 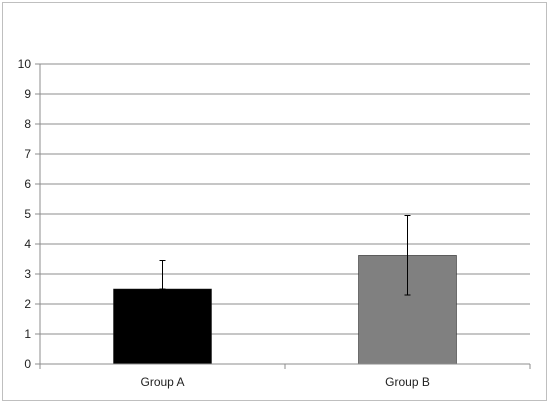 I want to click on bar-group-a, so click(x=162, y=326).